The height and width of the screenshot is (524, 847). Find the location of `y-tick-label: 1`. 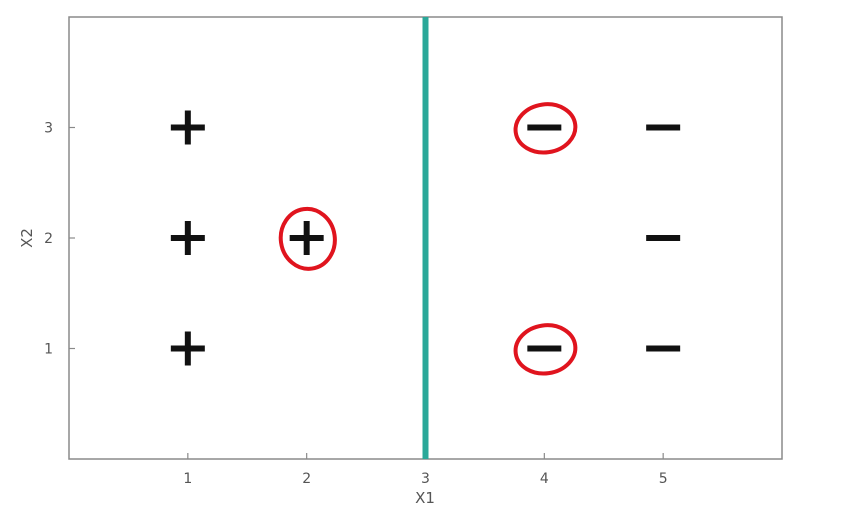

y-tick-label: 1 is located at coordinates (48, 350).